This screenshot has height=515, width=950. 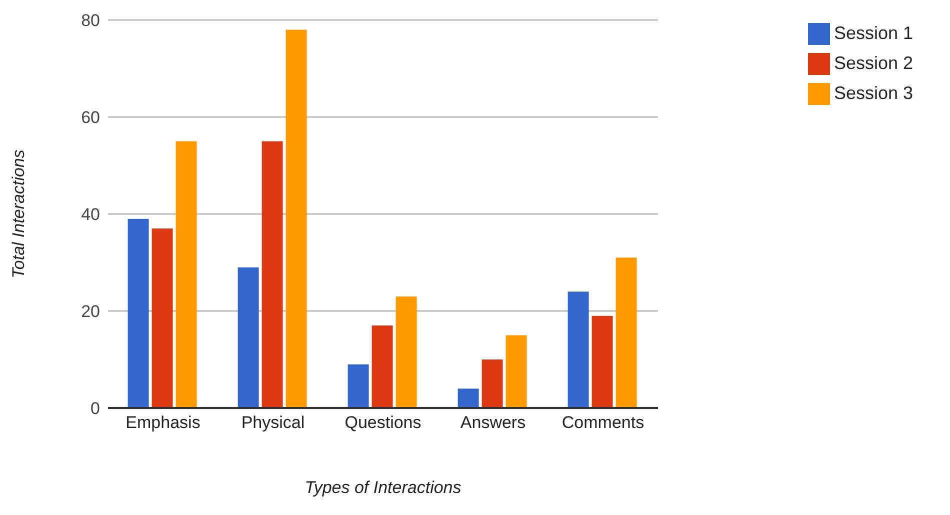 I want to click on y-tick-label: 80, so click(x=90, y=20).